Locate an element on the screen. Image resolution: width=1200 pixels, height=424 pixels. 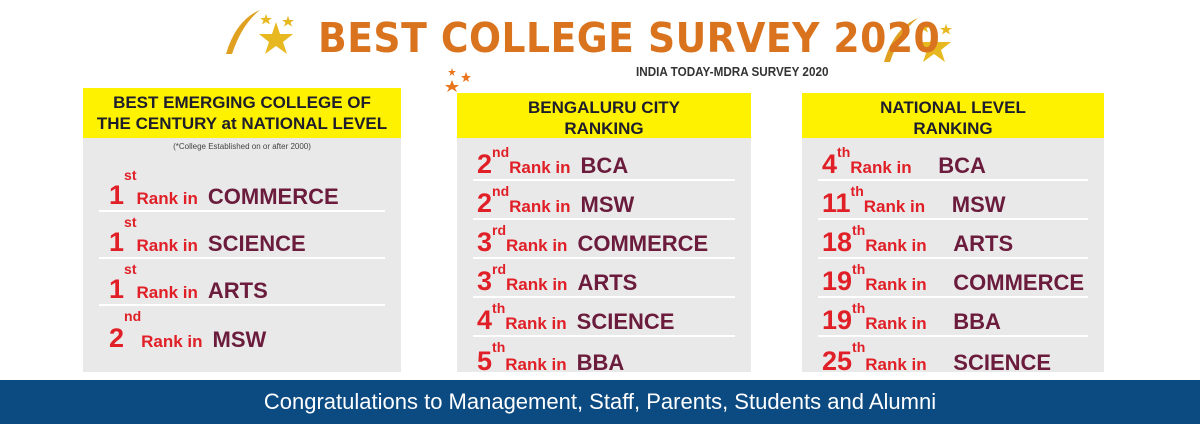
rank-number: 11 is located at coordinates (836, 203).